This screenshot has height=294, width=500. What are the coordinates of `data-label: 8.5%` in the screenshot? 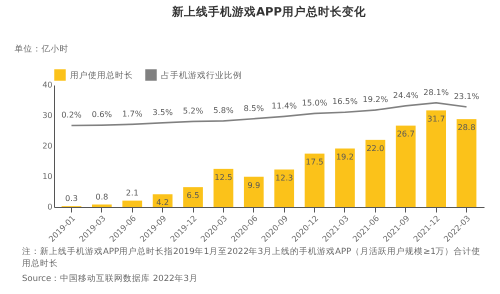 It's located at (254, 108).